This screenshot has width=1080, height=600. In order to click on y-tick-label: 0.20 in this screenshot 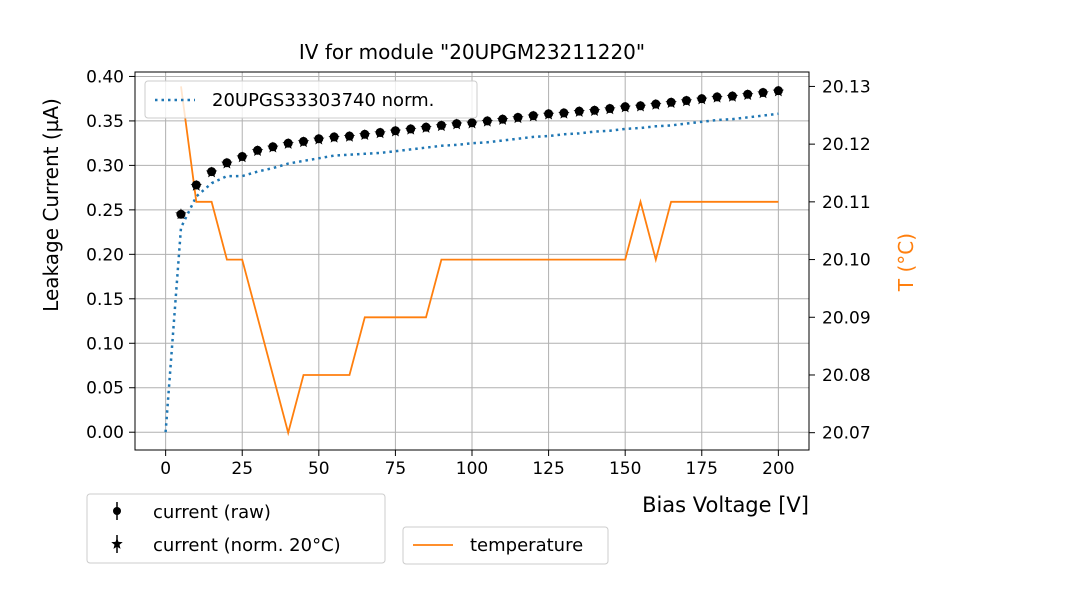, I will do `click(105, 255)`.